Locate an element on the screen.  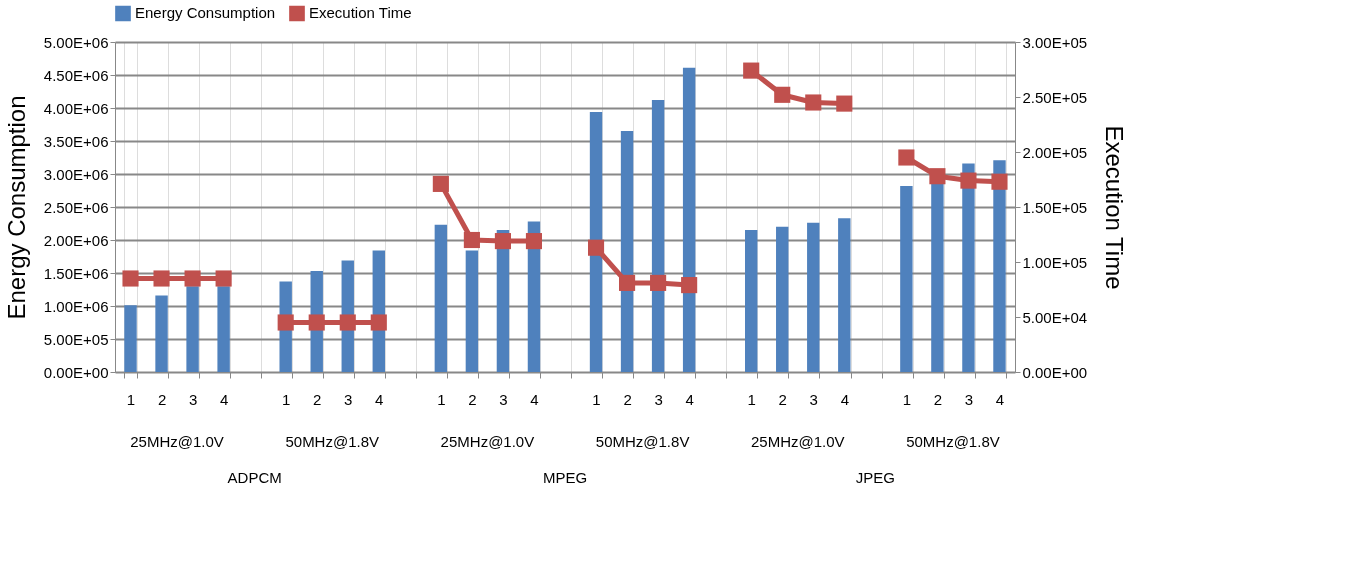
y-tick-label: 3.00E+06 is located at coordinates (76, 174).